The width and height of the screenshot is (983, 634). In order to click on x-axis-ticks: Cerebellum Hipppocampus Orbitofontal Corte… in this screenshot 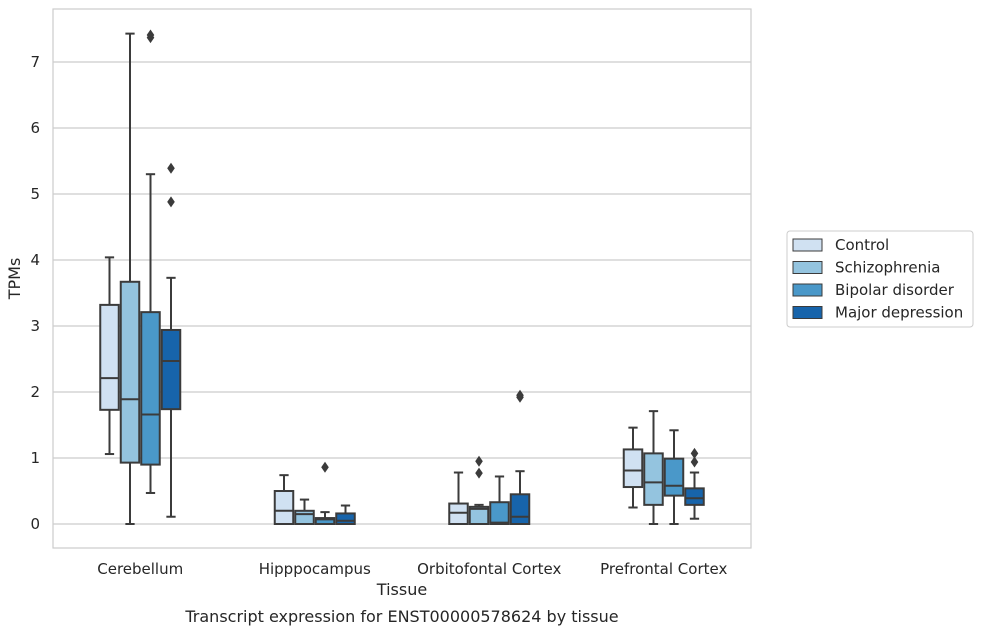, I will do `click(412, 569)`.